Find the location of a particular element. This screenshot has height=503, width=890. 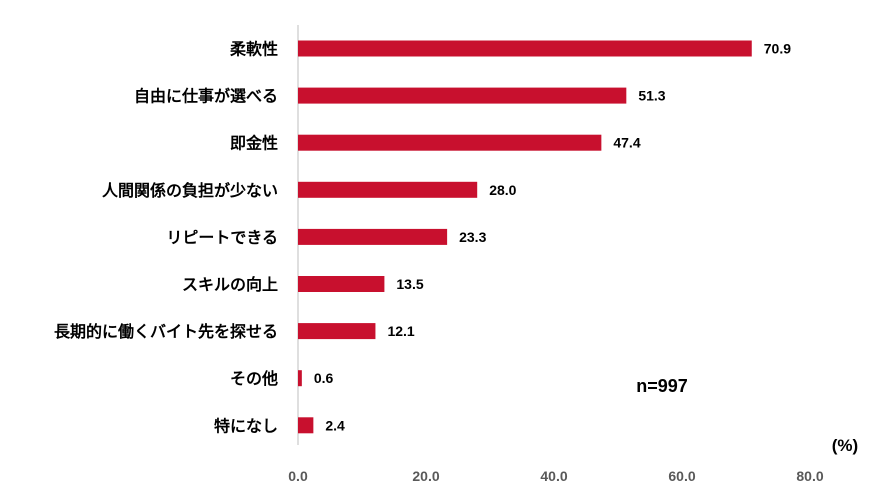

category-label: 即金性 is located at coordinates (254, 143).